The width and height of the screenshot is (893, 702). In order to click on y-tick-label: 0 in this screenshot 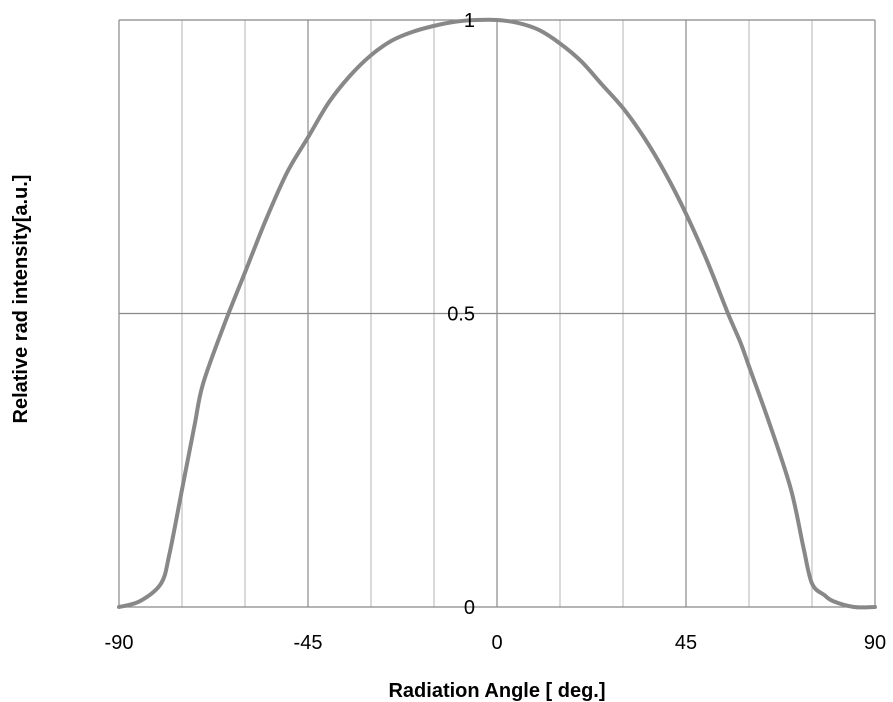, I will do `click(469, 608)`.